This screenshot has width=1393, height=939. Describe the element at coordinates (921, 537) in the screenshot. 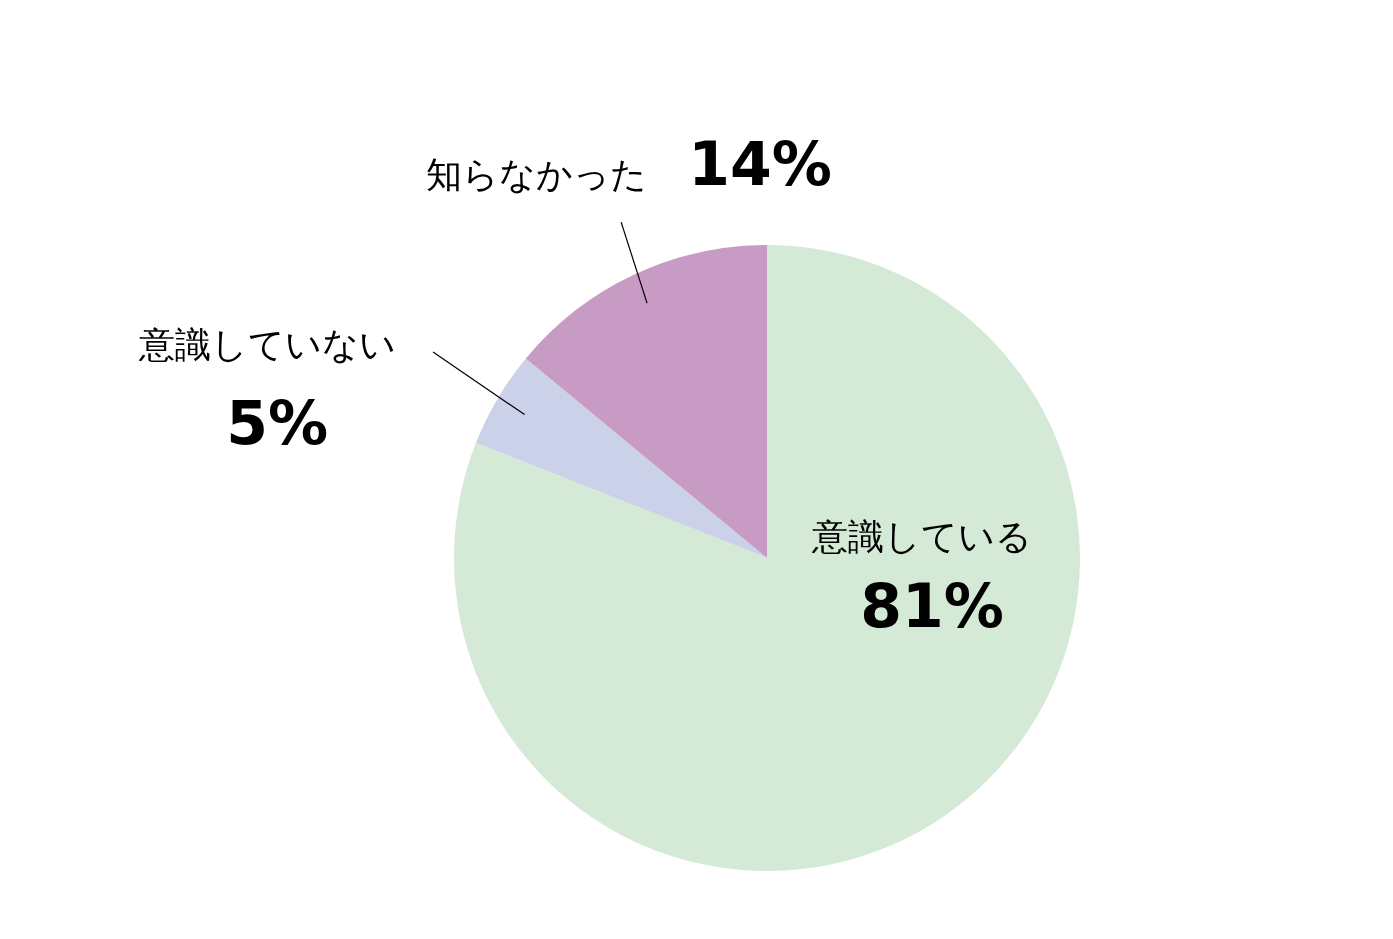

I see `slice-label: 意識している` at that location.